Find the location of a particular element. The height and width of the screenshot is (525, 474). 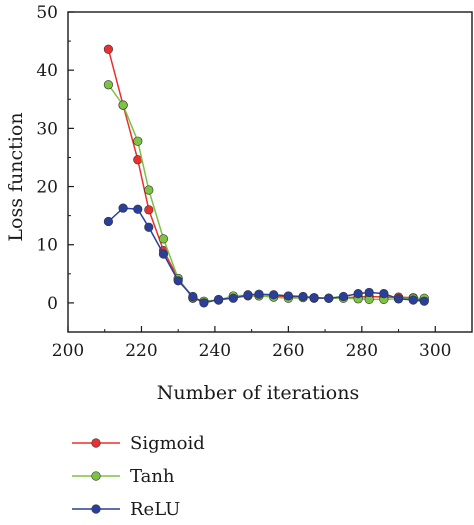

y-tick-label: 40 is located at coordinates (47, 71).